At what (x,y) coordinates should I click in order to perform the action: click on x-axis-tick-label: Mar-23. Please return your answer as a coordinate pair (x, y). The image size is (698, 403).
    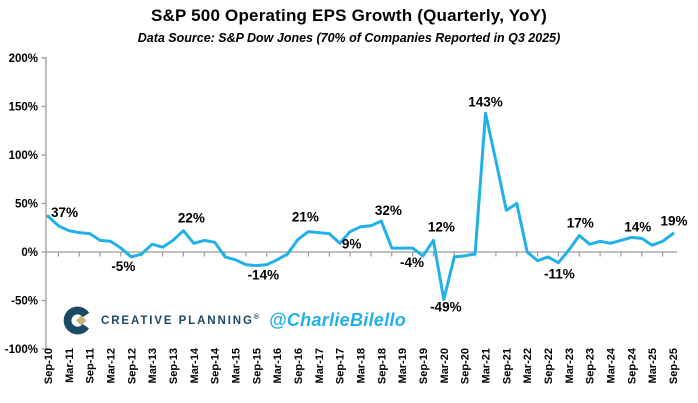
    Looking at the image, I should click on (570, 365).